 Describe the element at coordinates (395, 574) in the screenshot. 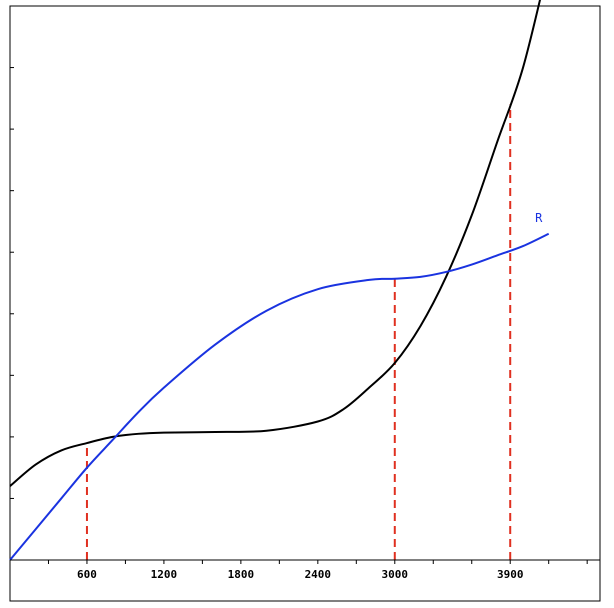

I see `x-tick-label-4: 3000` at that location.